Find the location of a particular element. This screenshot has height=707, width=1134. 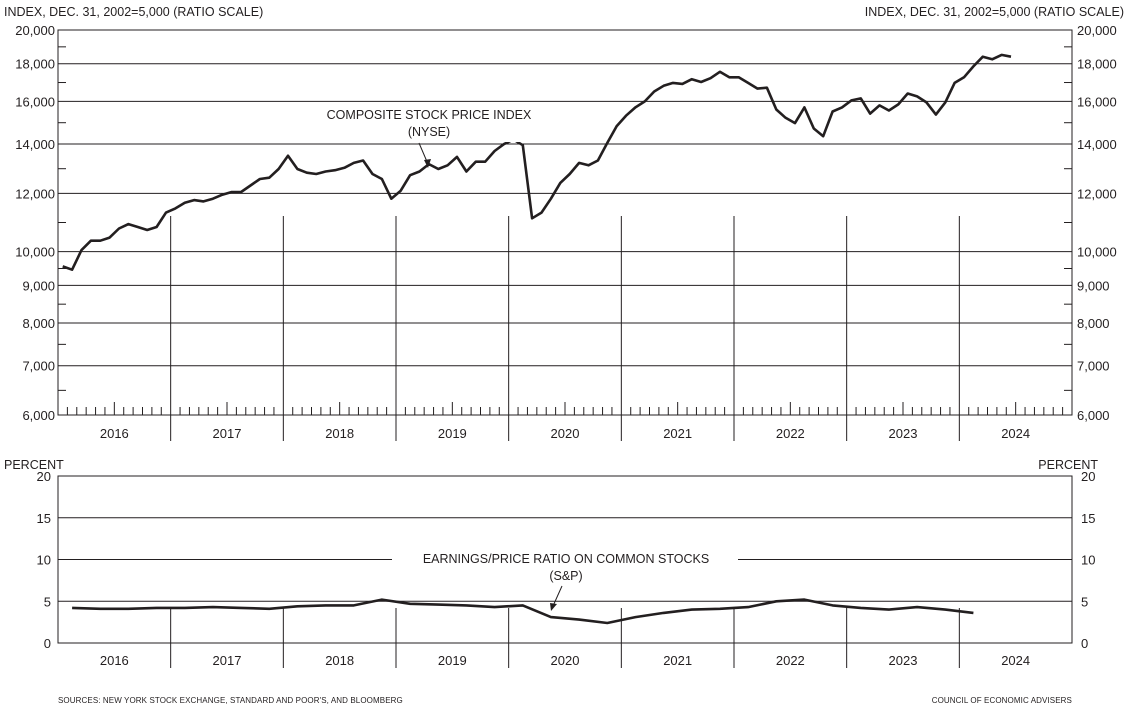

earnings-price-left-tick-labels: 0 5 10 15 20 is located at coordinates (44, 560).